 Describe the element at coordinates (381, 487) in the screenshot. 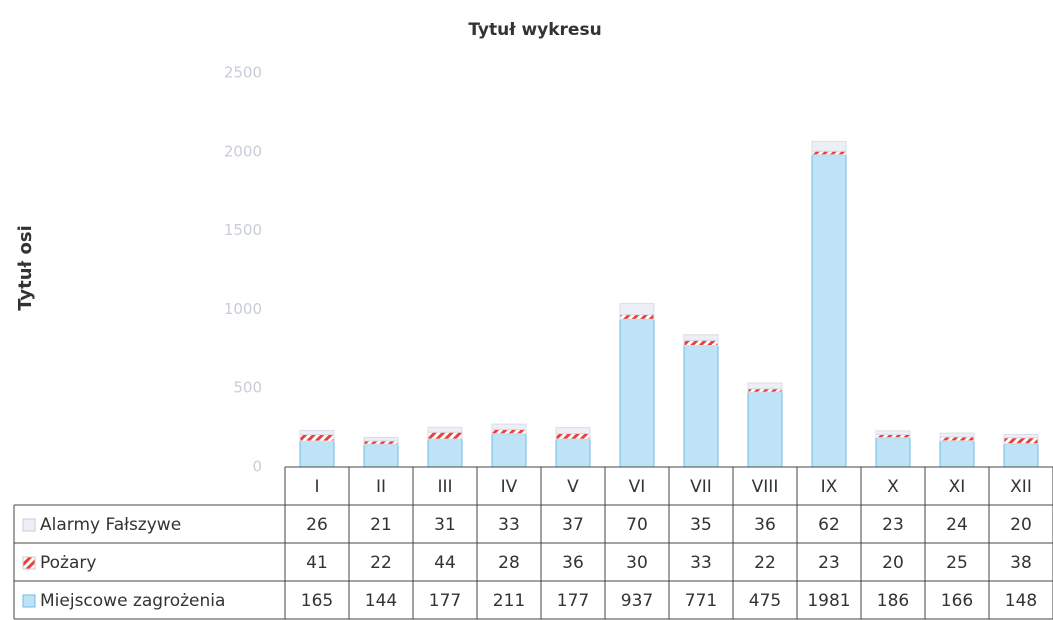

I see `x-tick-label: II` at that location.